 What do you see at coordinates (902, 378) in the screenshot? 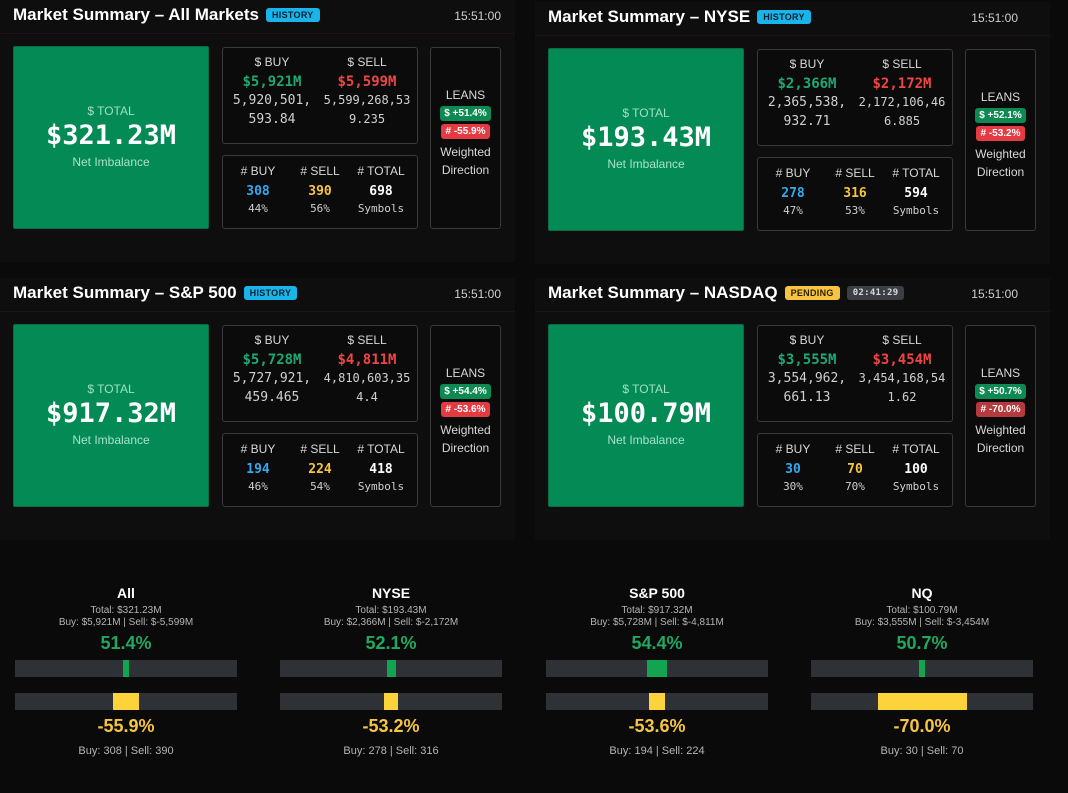
I see `dollar-sell-raw-1: 3,454,168,54` at bounding box center [902, 378].